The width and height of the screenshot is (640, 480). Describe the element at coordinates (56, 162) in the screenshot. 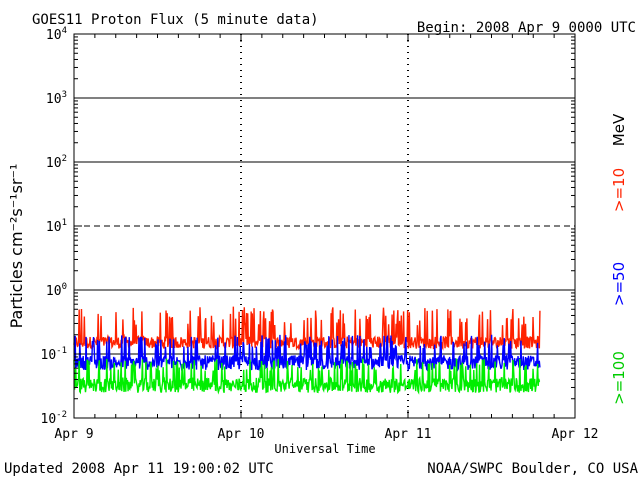

I see `y-tick-label: 10²` at that location.